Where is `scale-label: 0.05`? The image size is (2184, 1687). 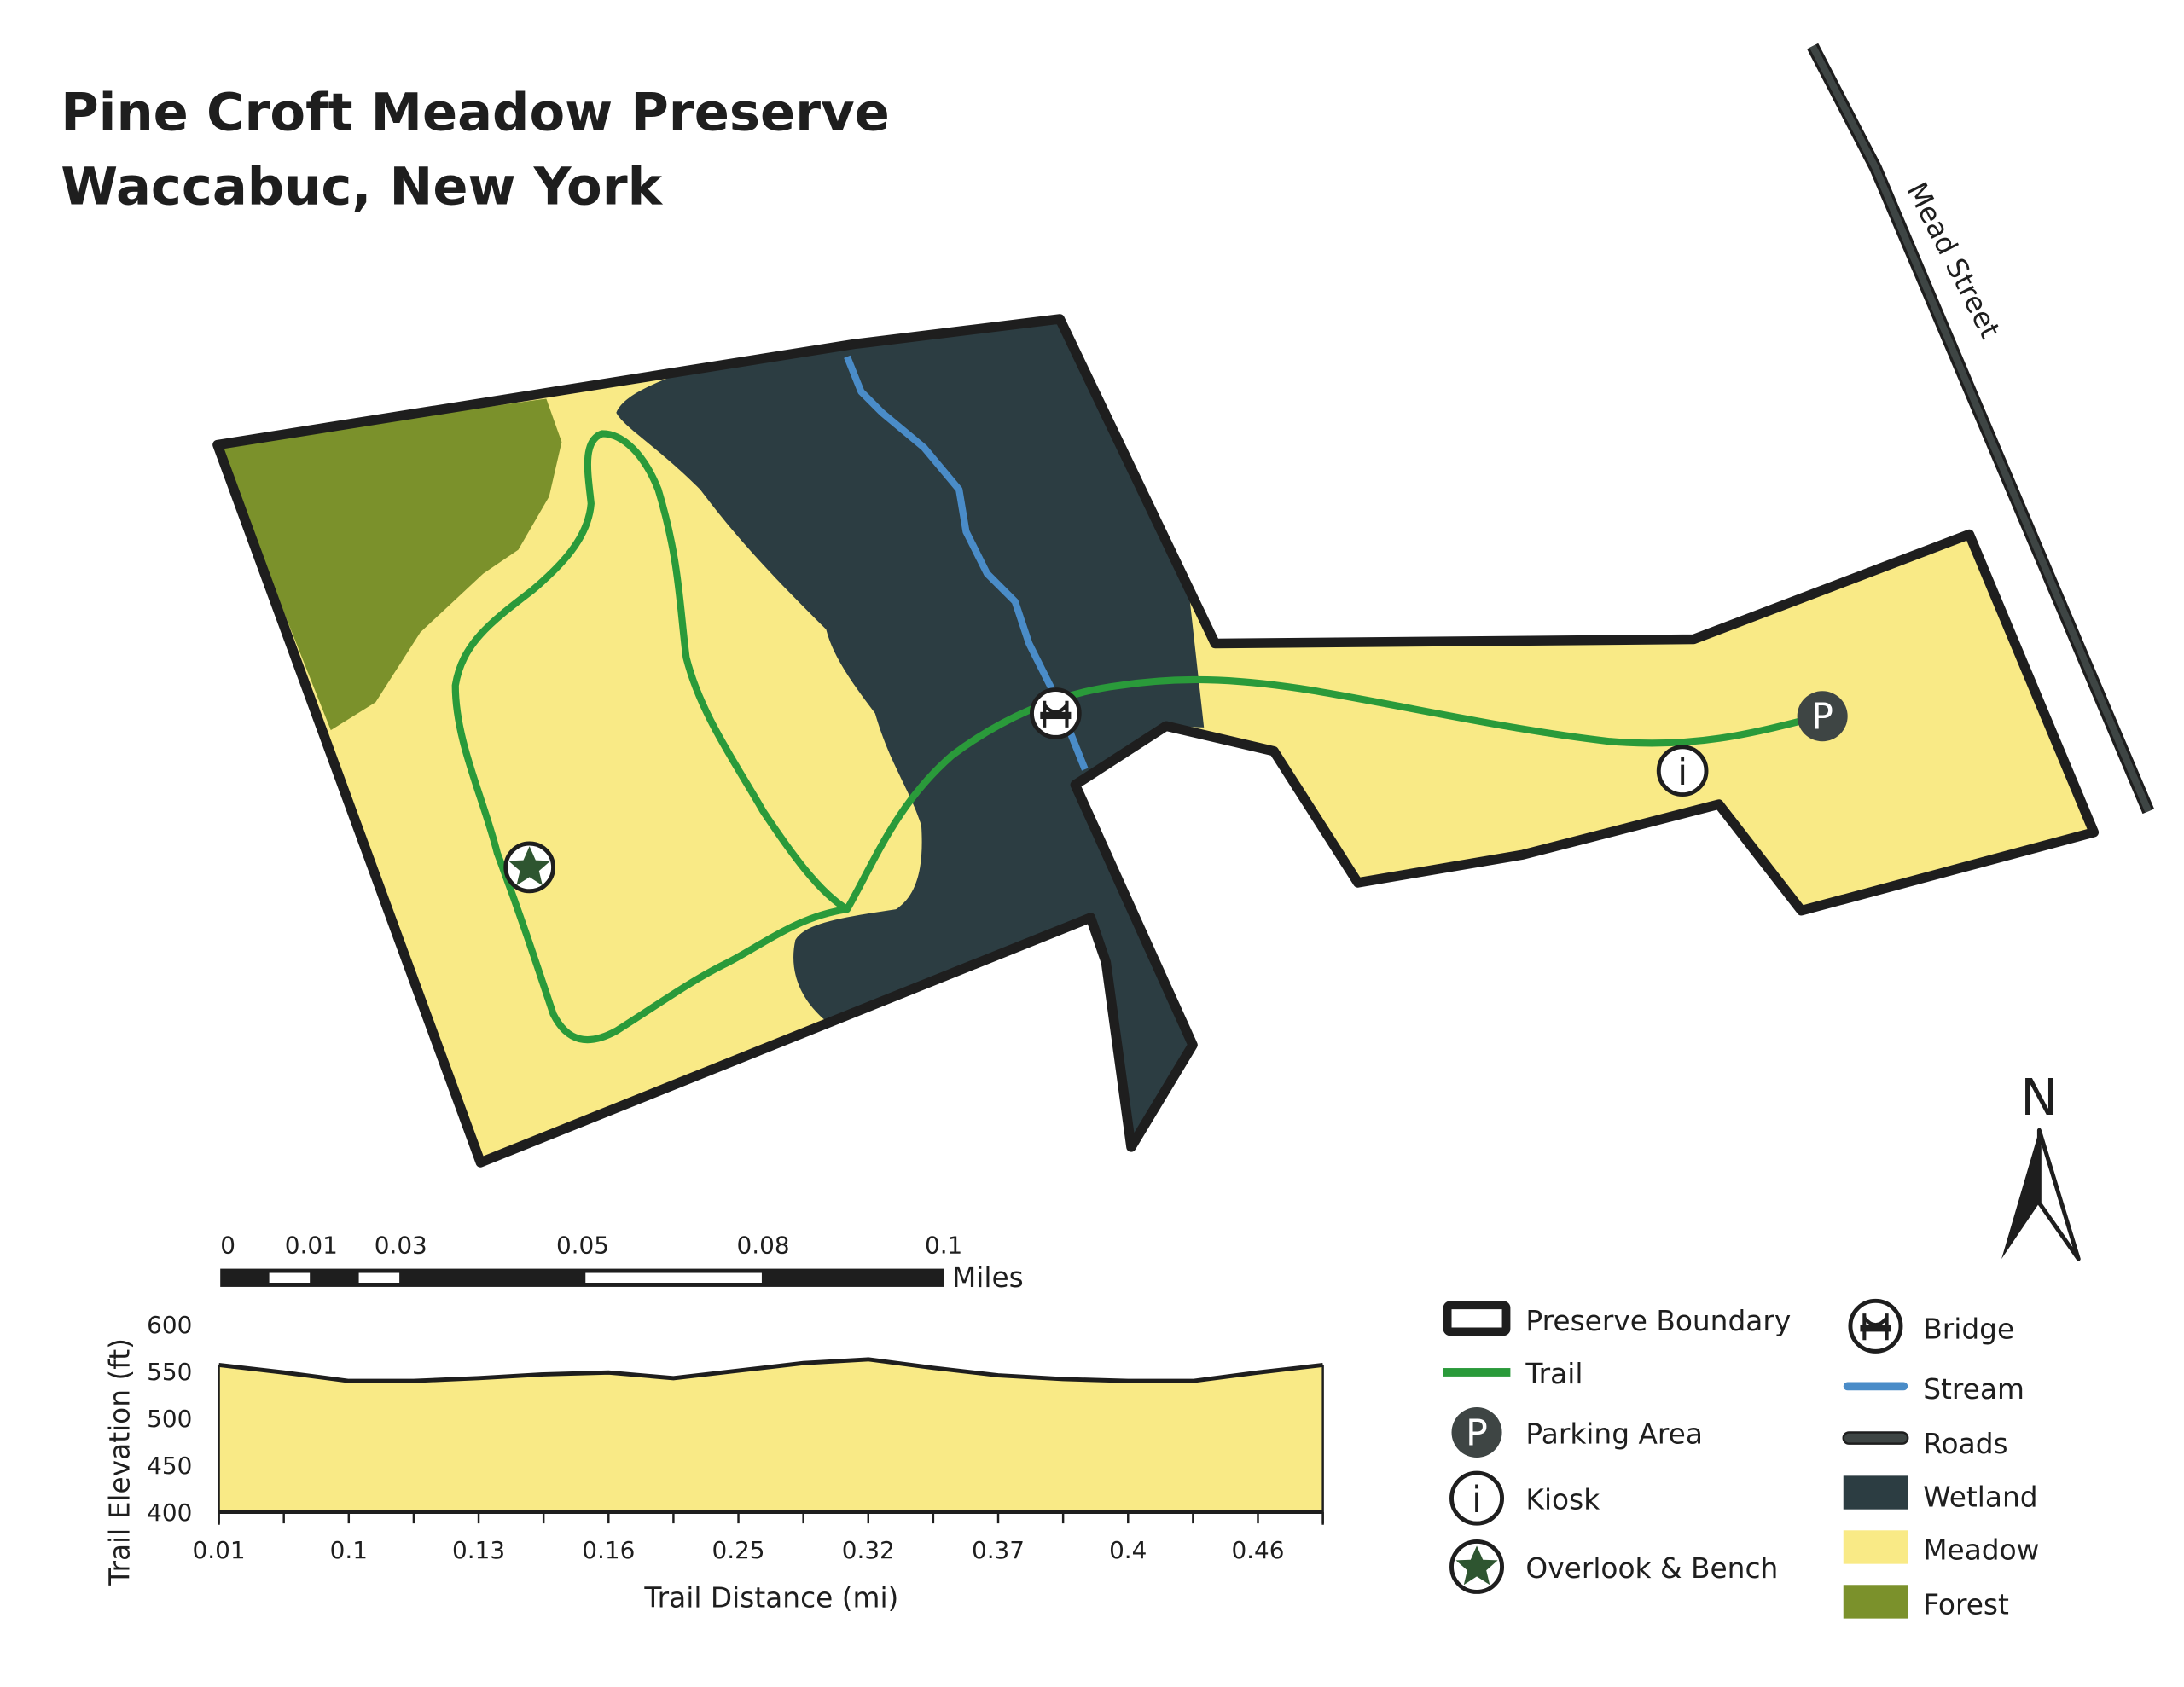 scale-label: 0.05 is located at coordinates (583, 1246).